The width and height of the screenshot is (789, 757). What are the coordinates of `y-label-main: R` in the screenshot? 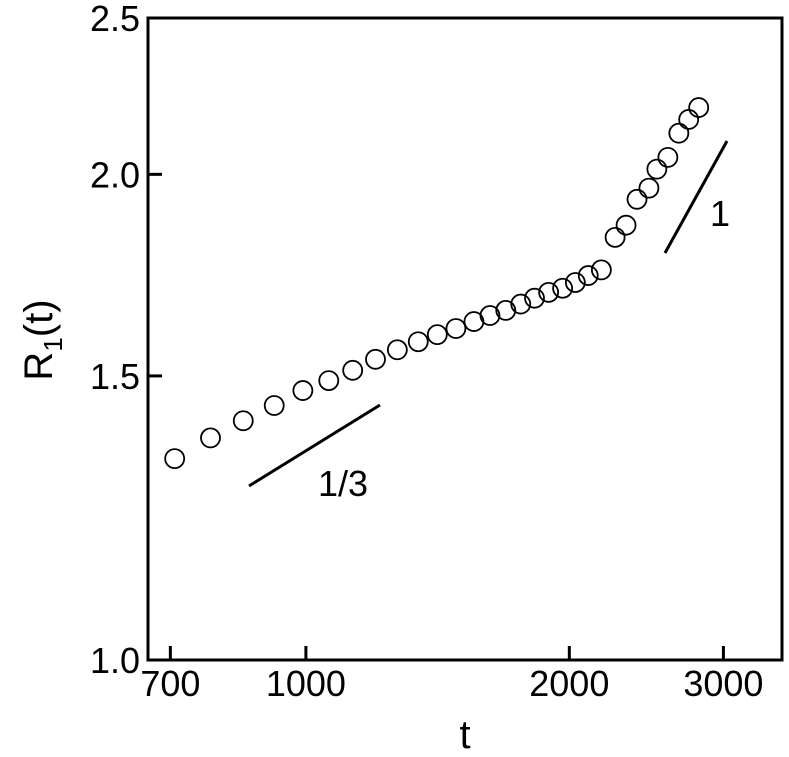 It's located at (39, 366).